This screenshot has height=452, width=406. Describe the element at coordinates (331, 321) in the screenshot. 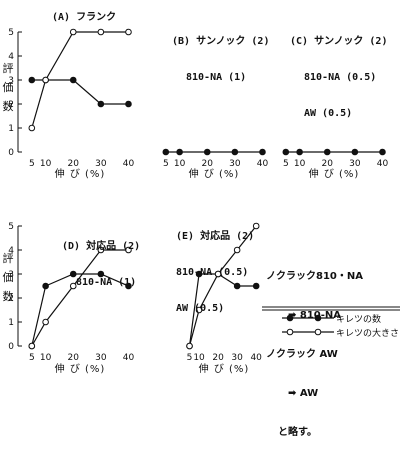

I see `legend` at that location.